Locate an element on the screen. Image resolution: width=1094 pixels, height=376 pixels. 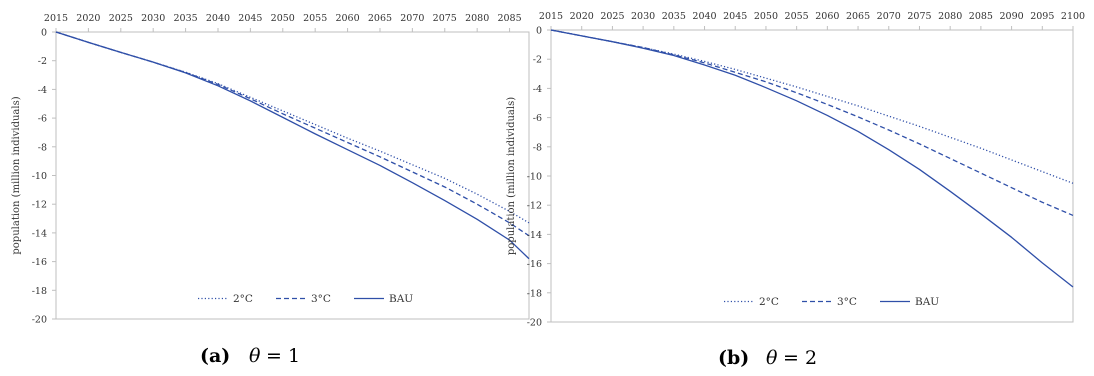
y-tick-label-b: -10 is located at coordinates (534, 177).